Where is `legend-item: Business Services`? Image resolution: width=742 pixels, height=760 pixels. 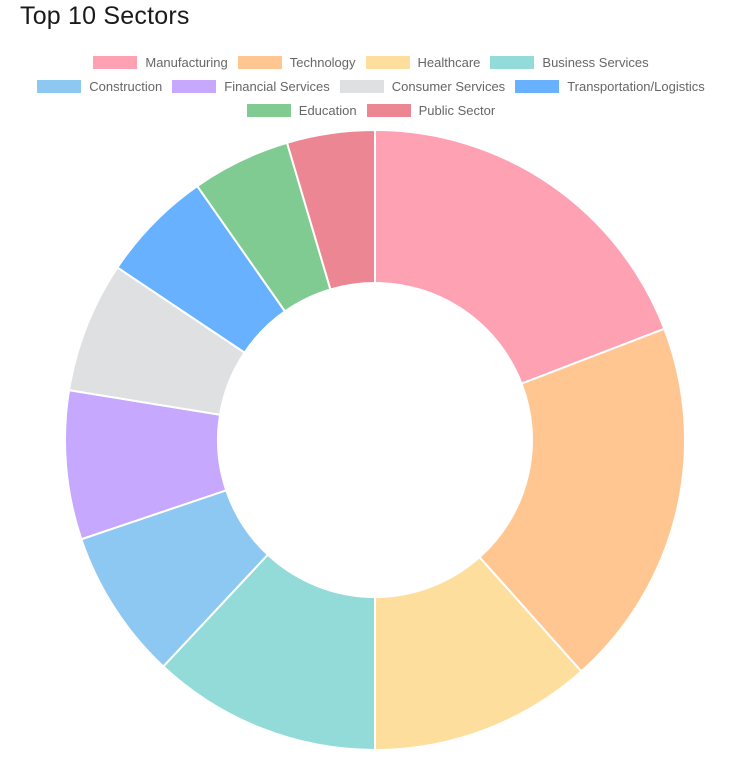 legend-item: Business Services is located at coordinates (569, 62).